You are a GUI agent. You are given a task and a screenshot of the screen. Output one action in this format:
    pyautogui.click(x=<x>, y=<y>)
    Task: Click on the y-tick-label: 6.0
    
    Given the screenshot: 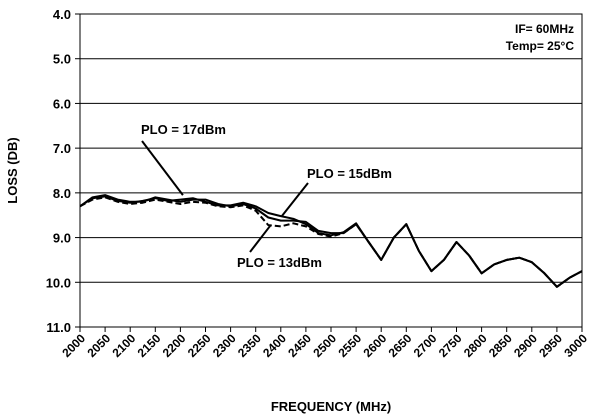 What is the action you would take?
    pyautogui.click(x=62, y=103)
    